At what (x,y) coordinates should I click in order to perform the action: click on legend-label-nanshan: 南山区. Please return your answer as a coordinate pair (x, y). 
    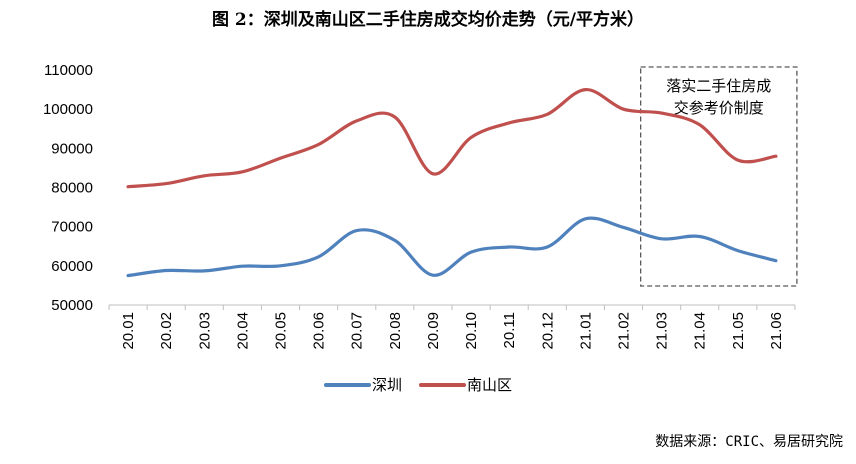
    Looking at the image, I should click on (489, 385).